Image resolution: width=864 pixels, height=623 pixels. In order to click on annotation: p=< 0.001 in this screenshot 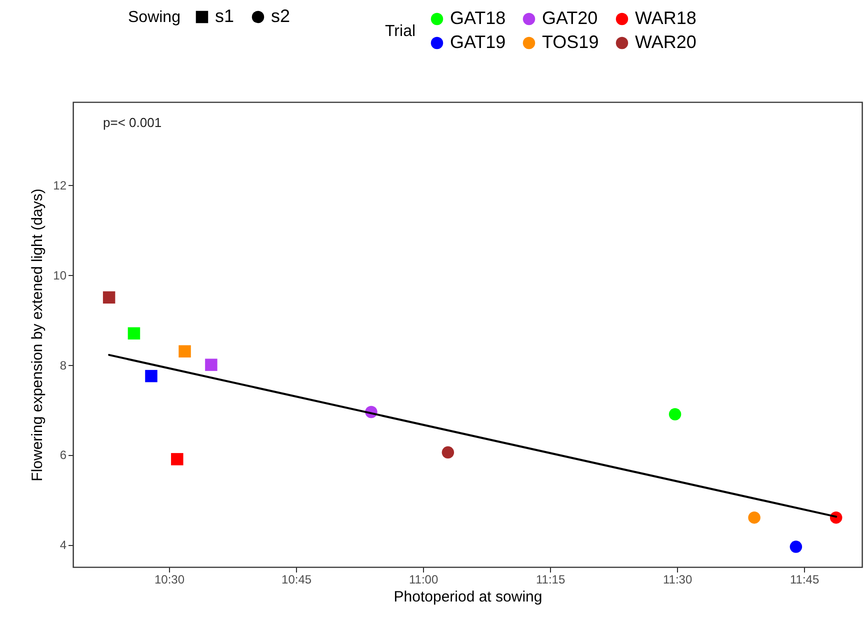, I will do `click(132, 122)`.